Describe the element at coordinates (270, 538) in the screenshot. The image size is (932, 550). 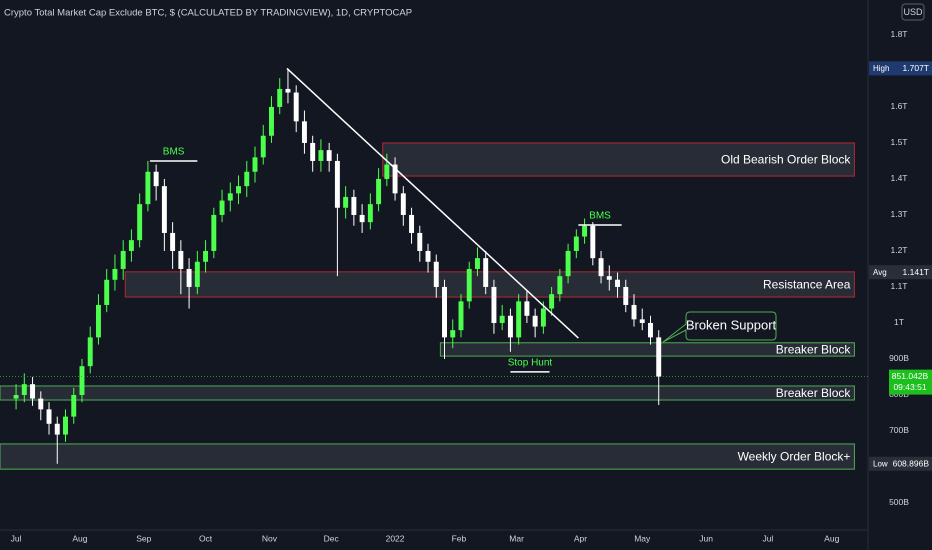
I see `x-tick-label: Nov` at that location.